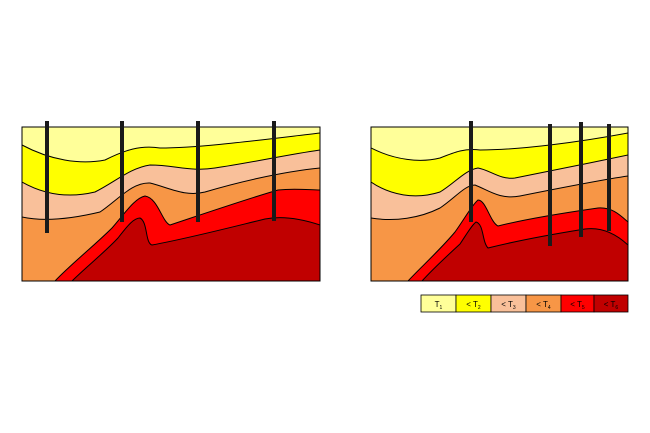 This screenshot has width=650, height=433. I want to click on legend-item-5: < T5, so click(577, 303).